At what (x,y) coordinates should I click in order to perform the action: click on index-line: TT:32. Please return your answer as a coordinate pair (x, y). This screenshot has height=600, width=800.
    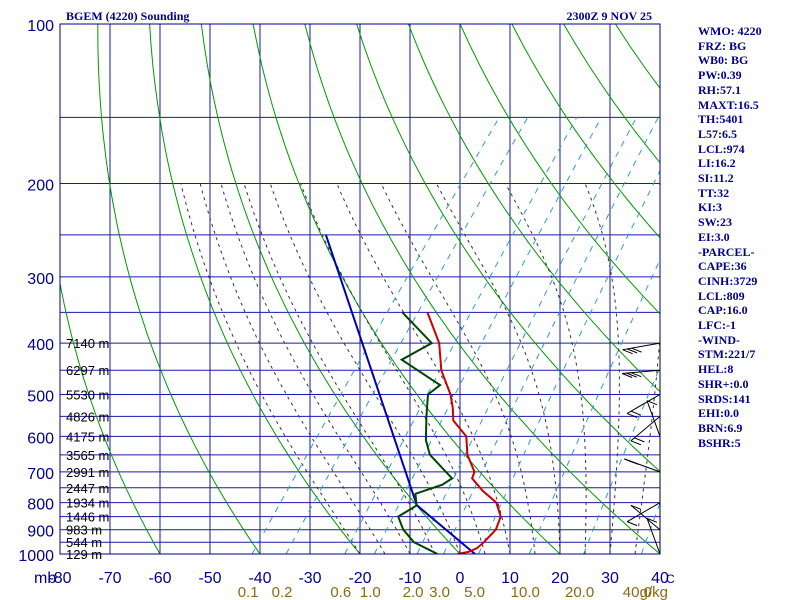
    Looking at the image, I should click on (714, 192).